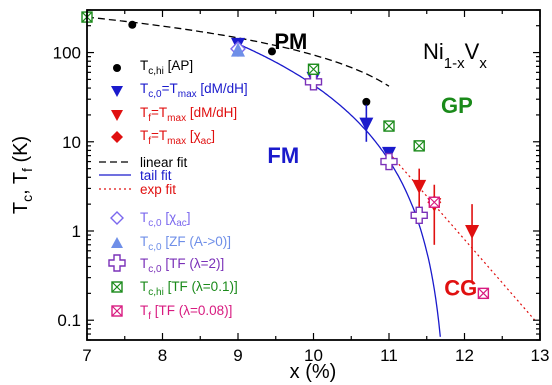 The height and width of the screenshot is (385, 552). I want to click on y-axis-title: Tc, Tf (K), so click(22, 175).